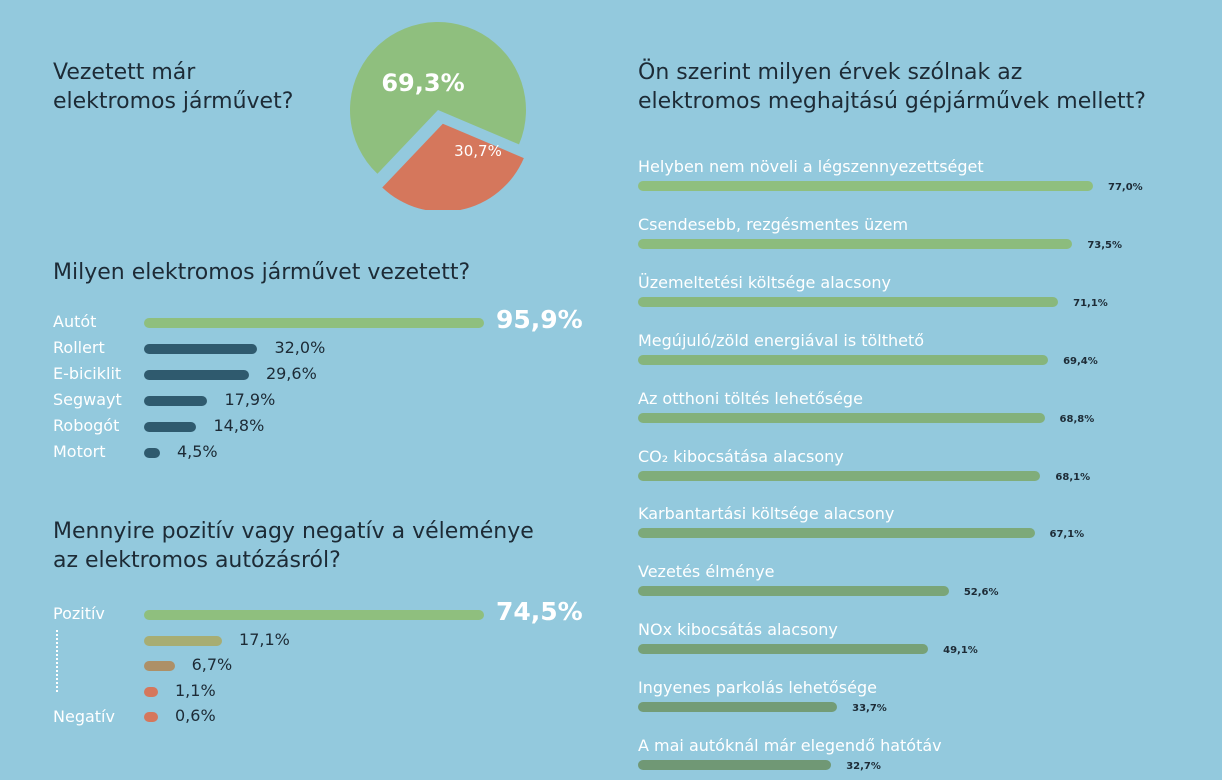 The image size is (1222, 780). Describe the element at coordinates (438, 98) in the screenshot. I see `pie-slice-yes` at that location.